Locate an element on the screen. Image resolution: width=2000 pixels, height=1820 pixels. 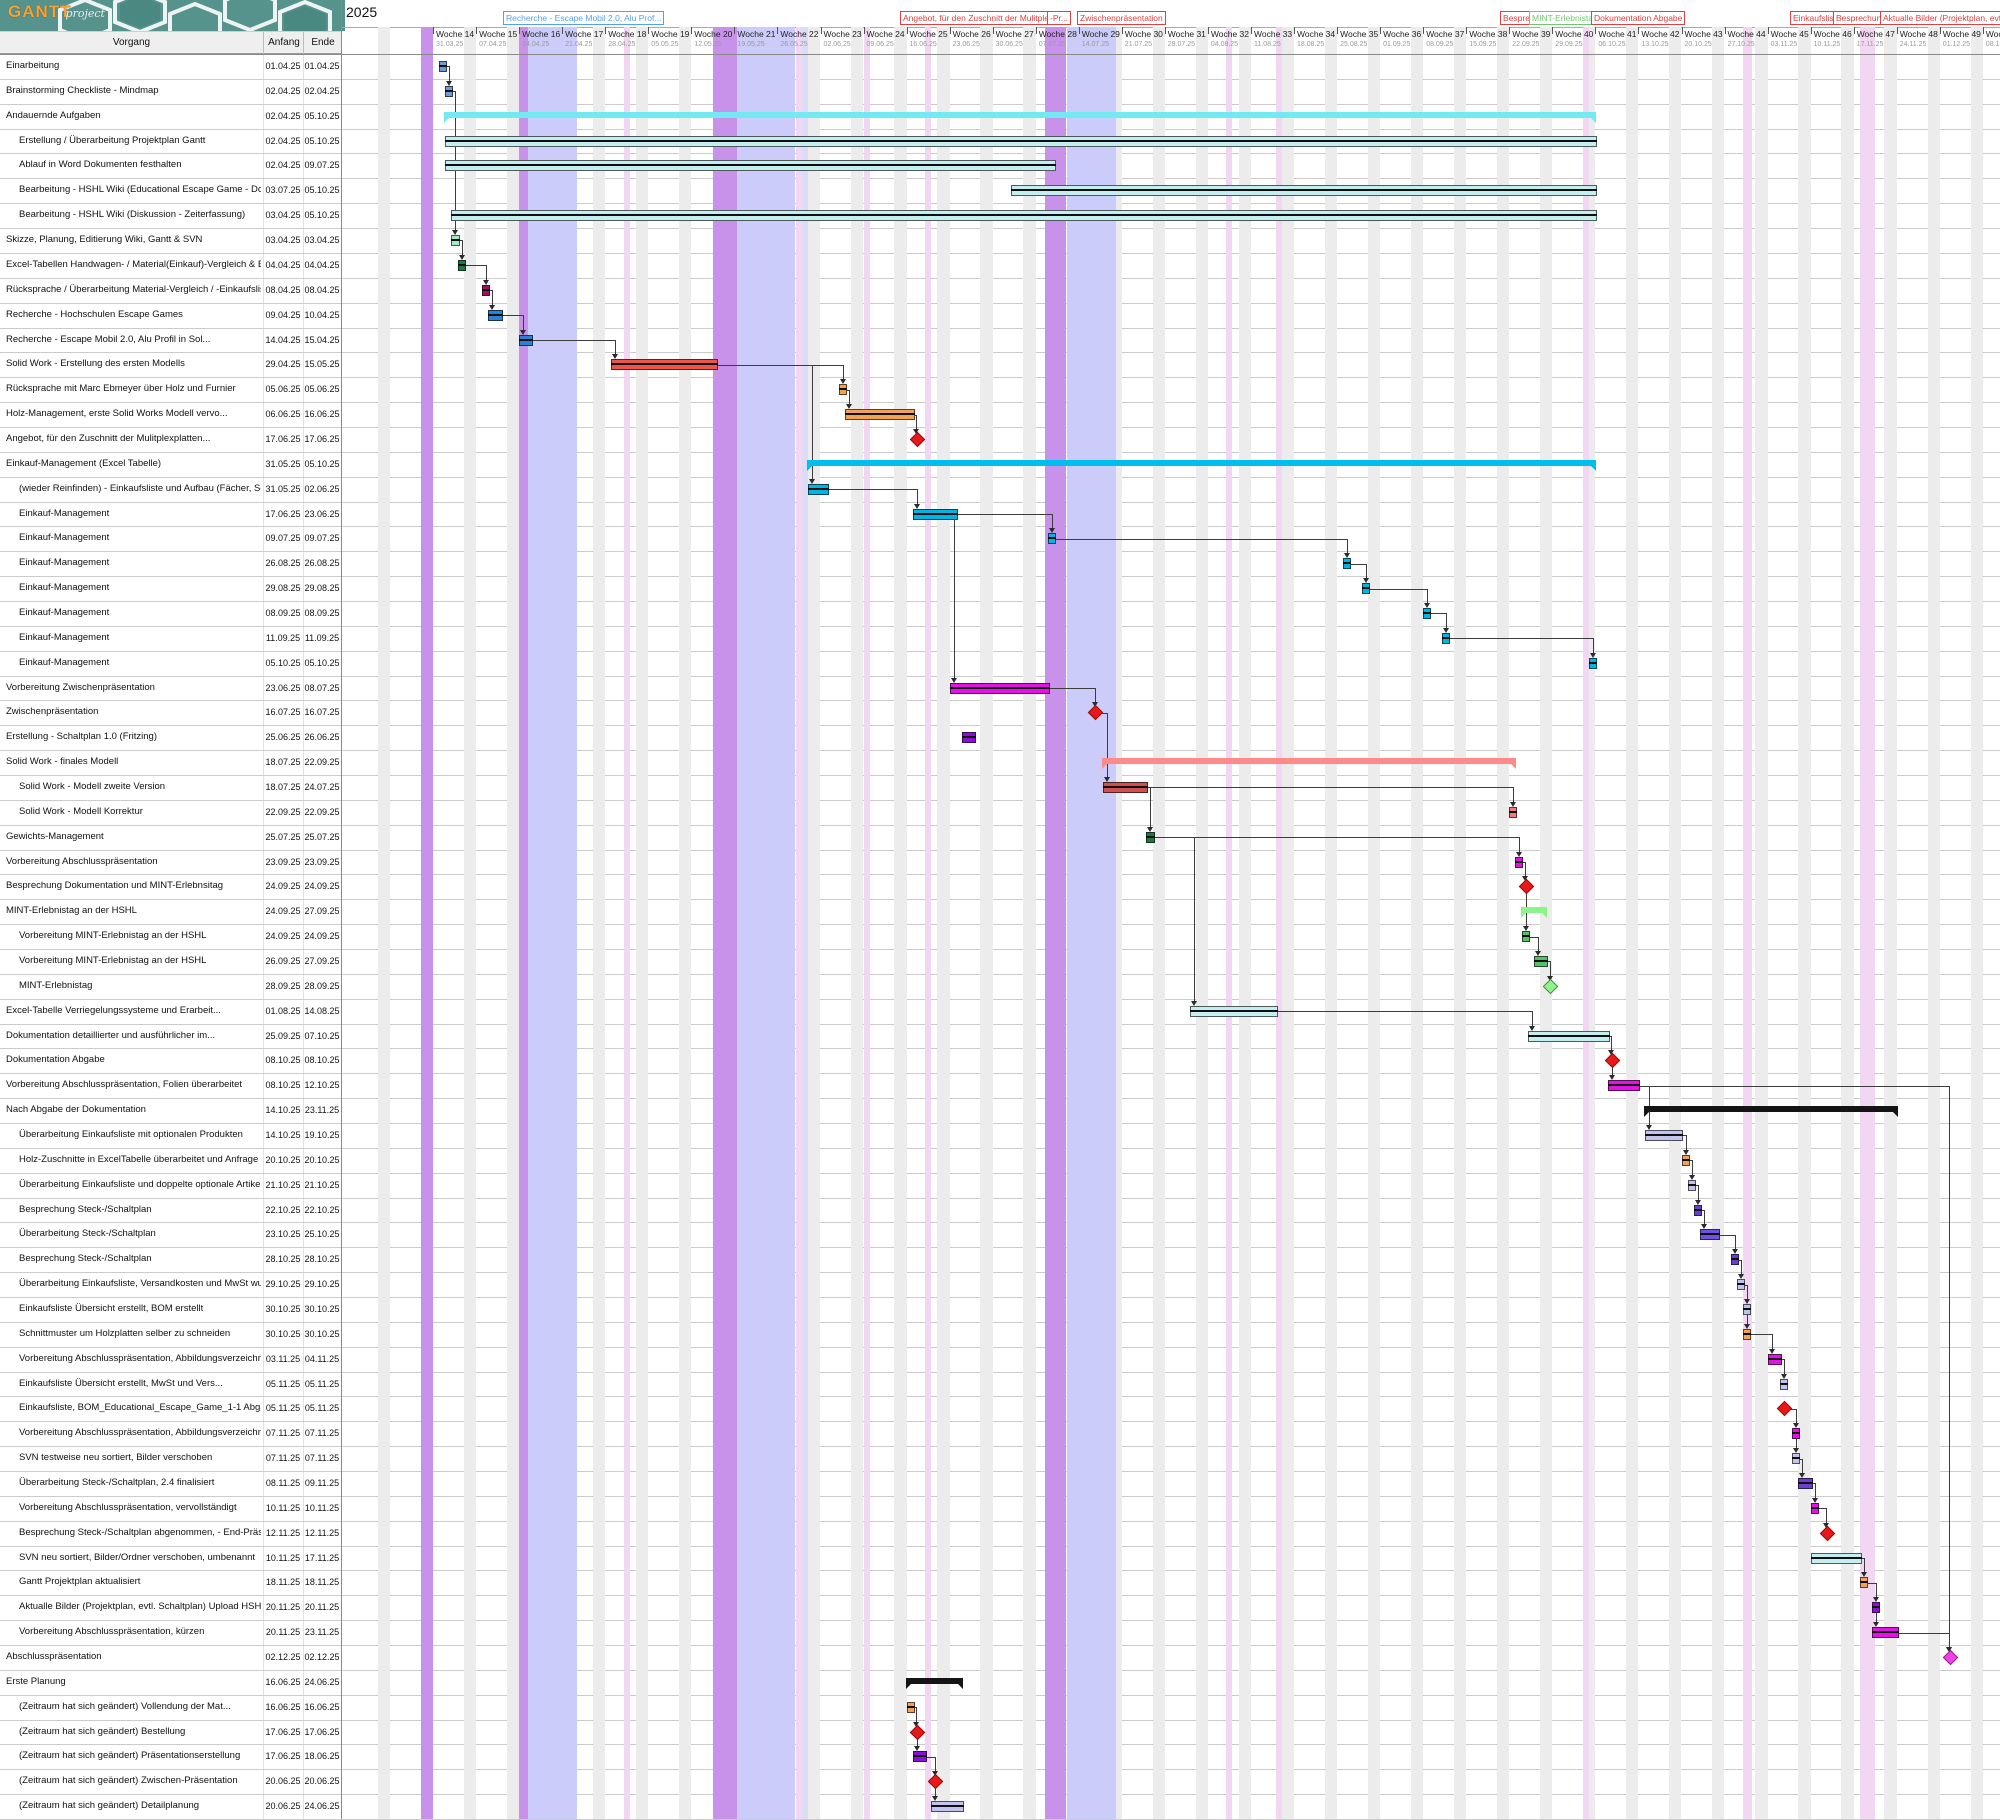
table-row: Einkauf-Management 05.10.25 05.10.25 is located at coordinates (170, 663).